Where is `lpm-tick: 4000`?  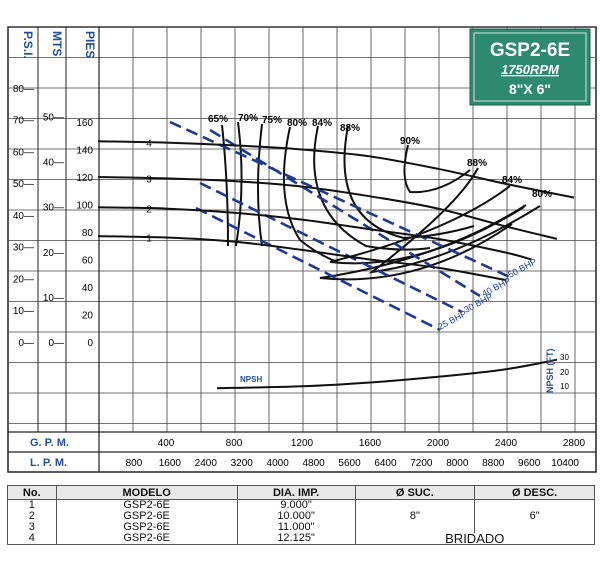
lpm-tick: 4000 is located at coordinates (278, 463).